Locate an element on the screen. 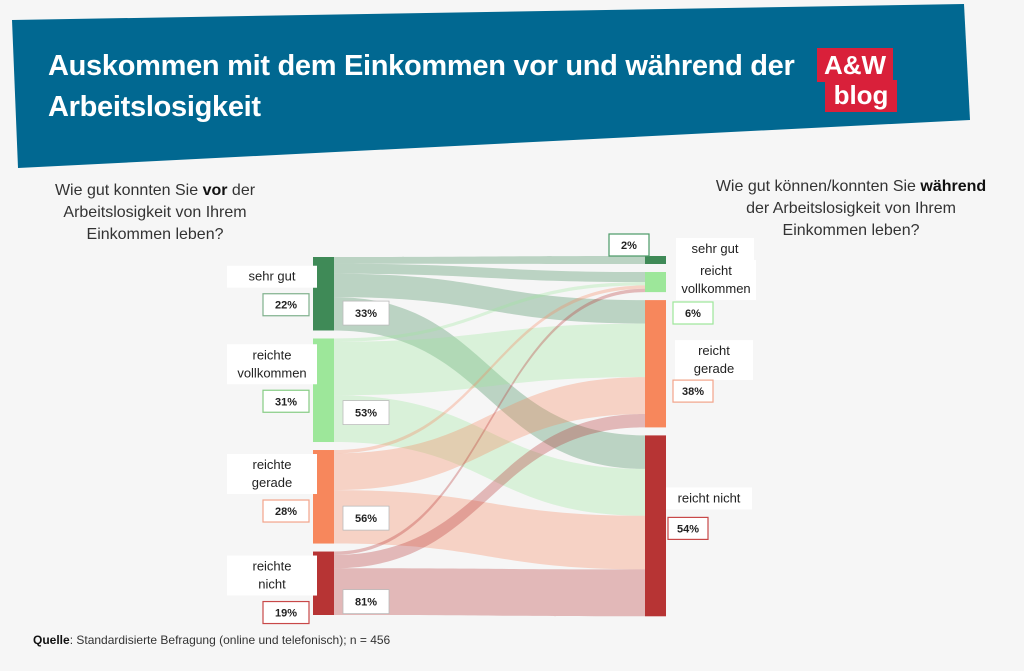 This screenshot has height=671, width=1024. right-label-box-sehr-gut is located at coordinates (715, 249).